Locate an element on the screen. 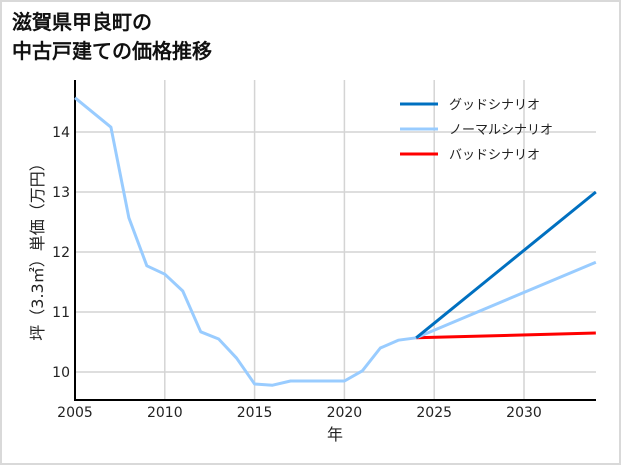 The width and height of the screenshot is (621, 465). y-tick-label: 13 is located at coordinates (61, 193).